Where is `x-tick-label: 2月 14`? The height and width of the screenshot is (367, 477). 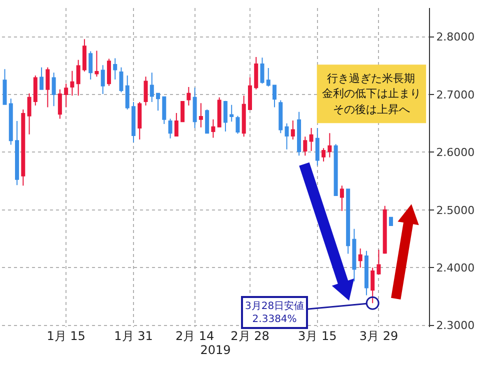
x-tick-label: 2月 14 is located at coordinates (194, 336).